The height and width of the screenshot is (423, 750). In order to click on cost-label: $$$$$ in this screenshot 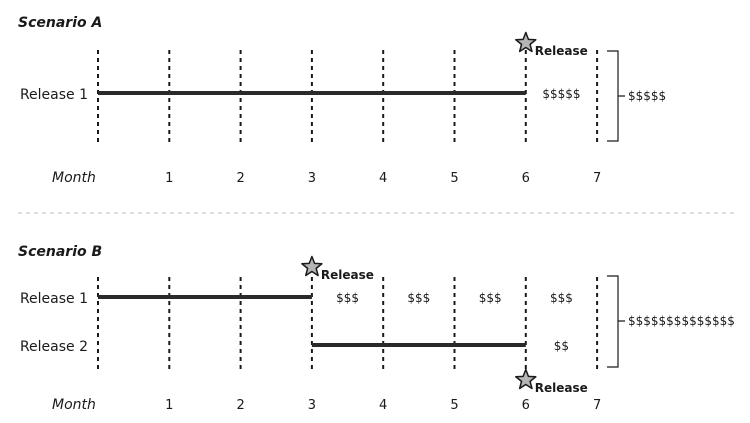, I will do `click(561, 94)`.